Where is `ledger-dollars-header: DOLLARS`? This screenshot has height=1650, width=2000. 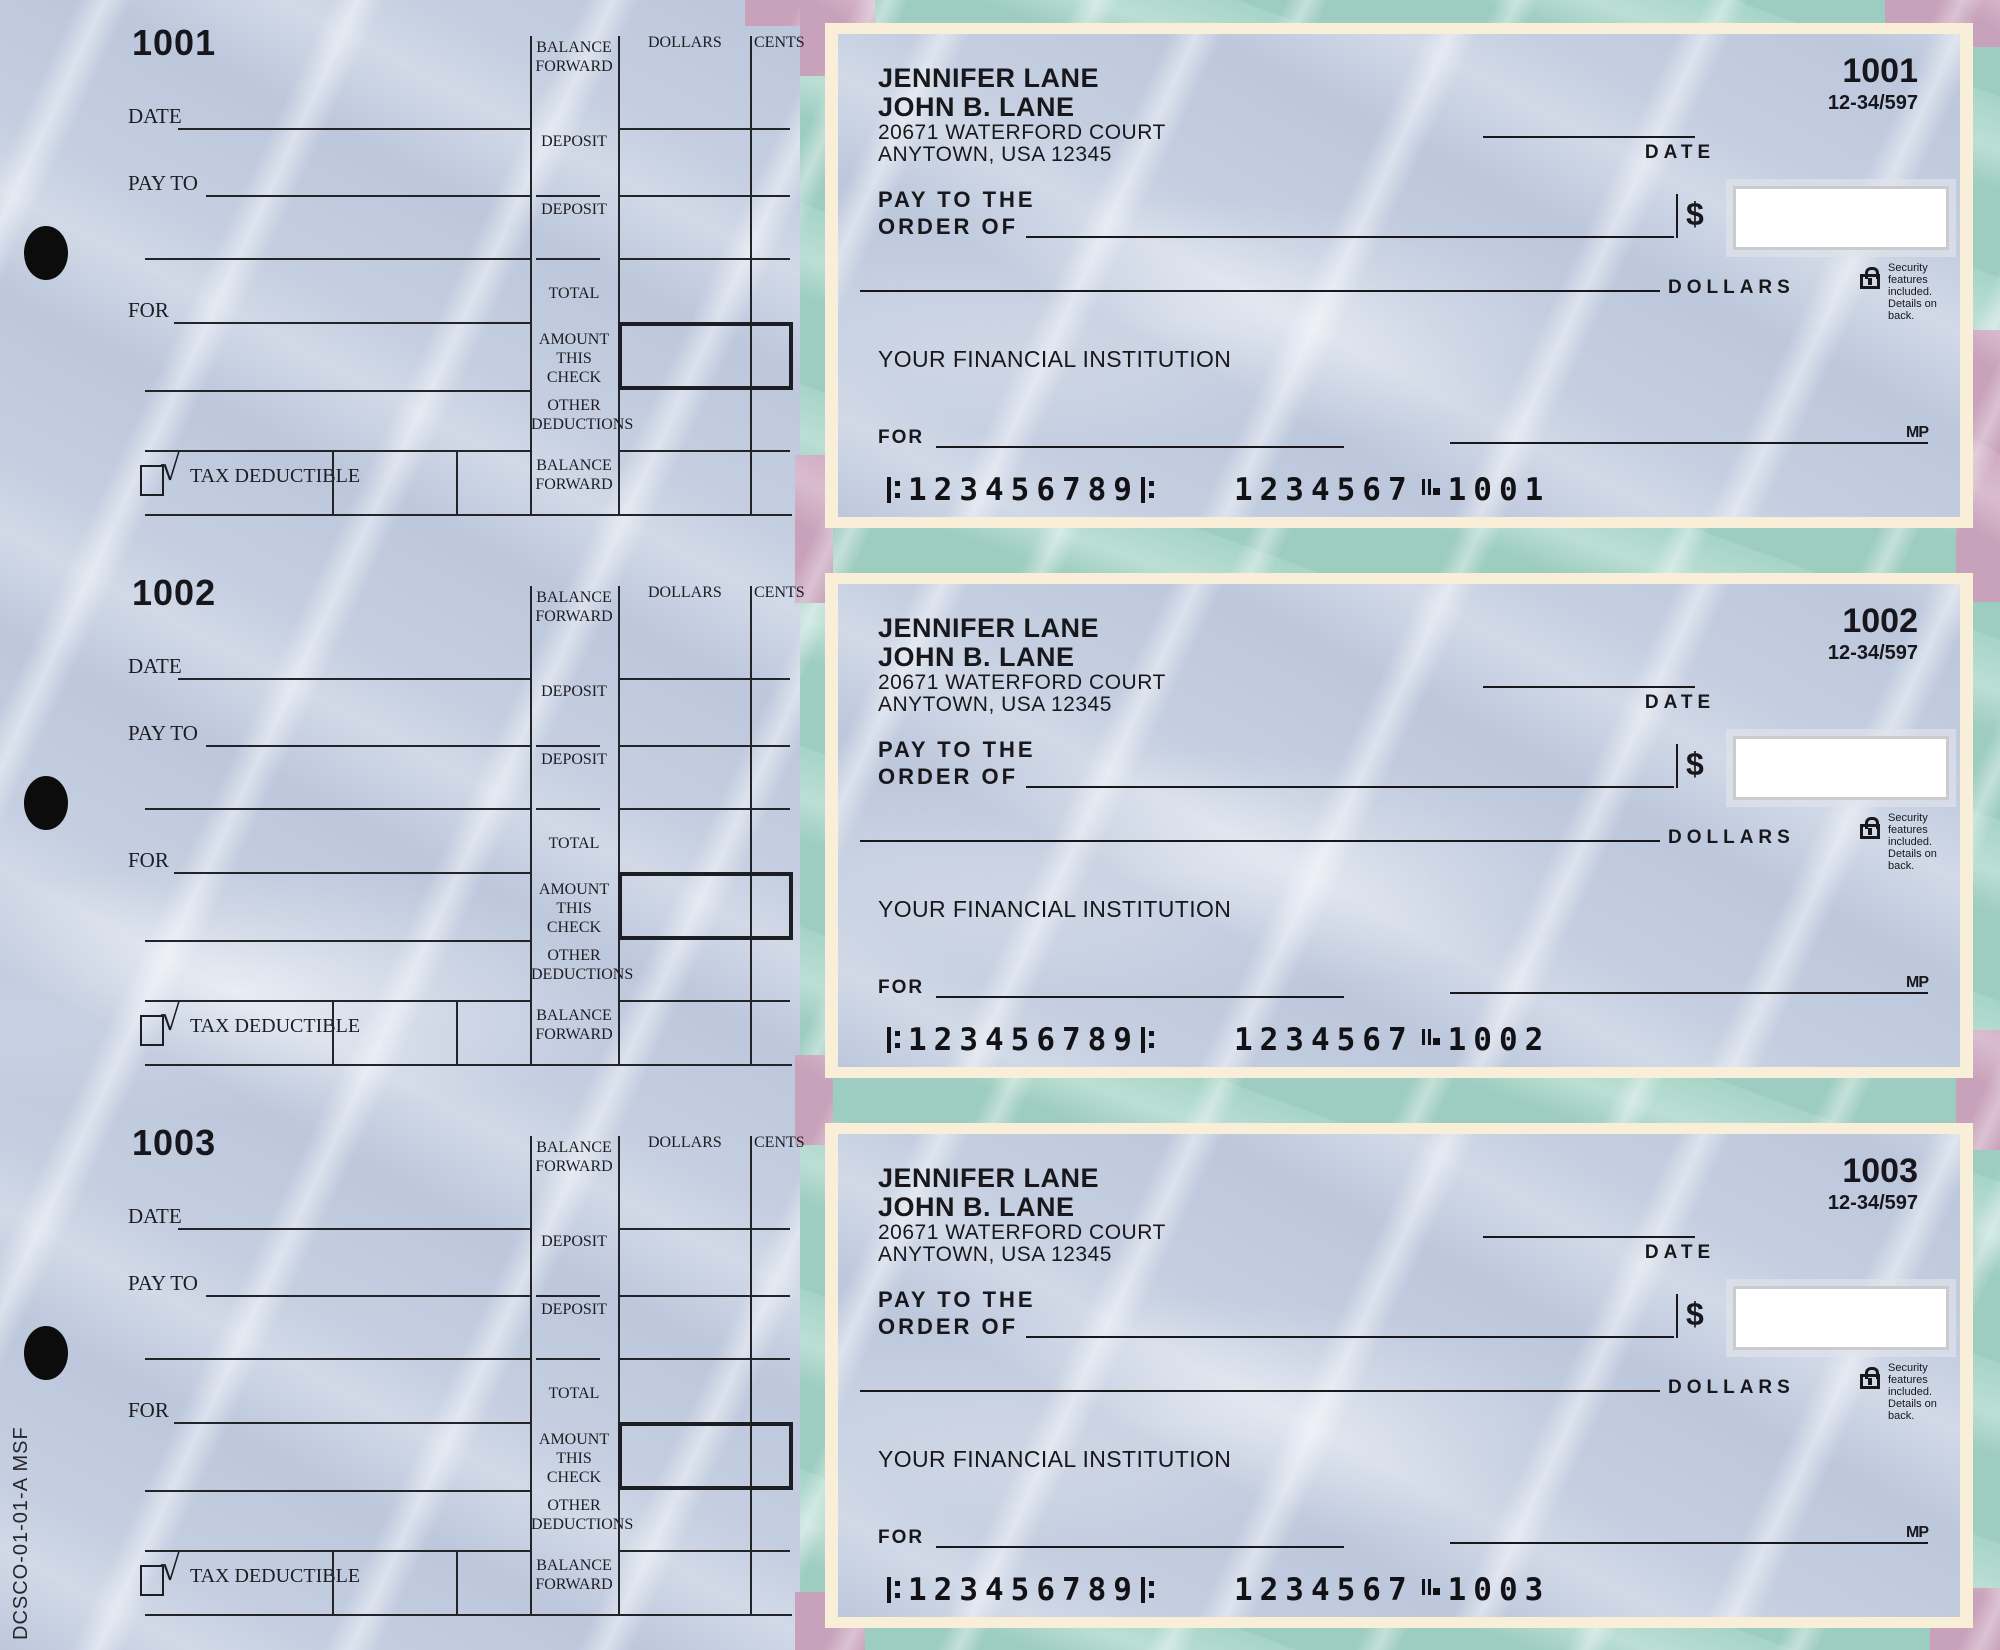 ledger-dollars-header: DOLLARS is located at coordinates (685, 1142).